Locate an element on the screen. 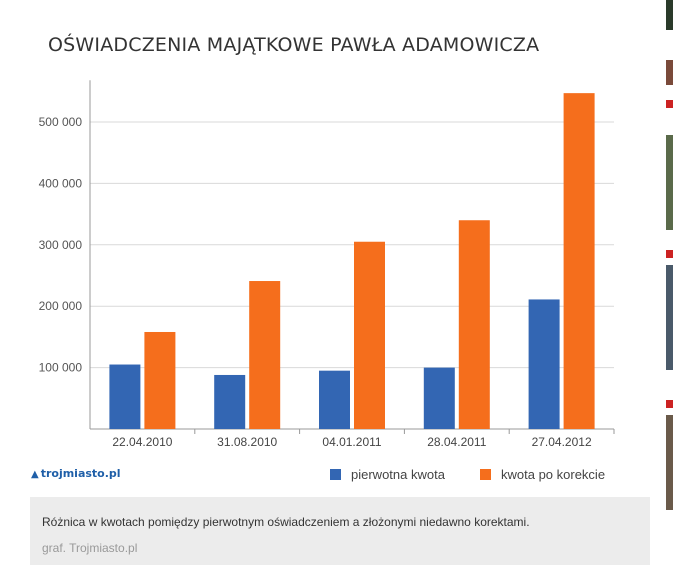 This screenshot has height=572, width=673. legend-label-korekta: kwota po korekcie is located at coordinates (553, 474).